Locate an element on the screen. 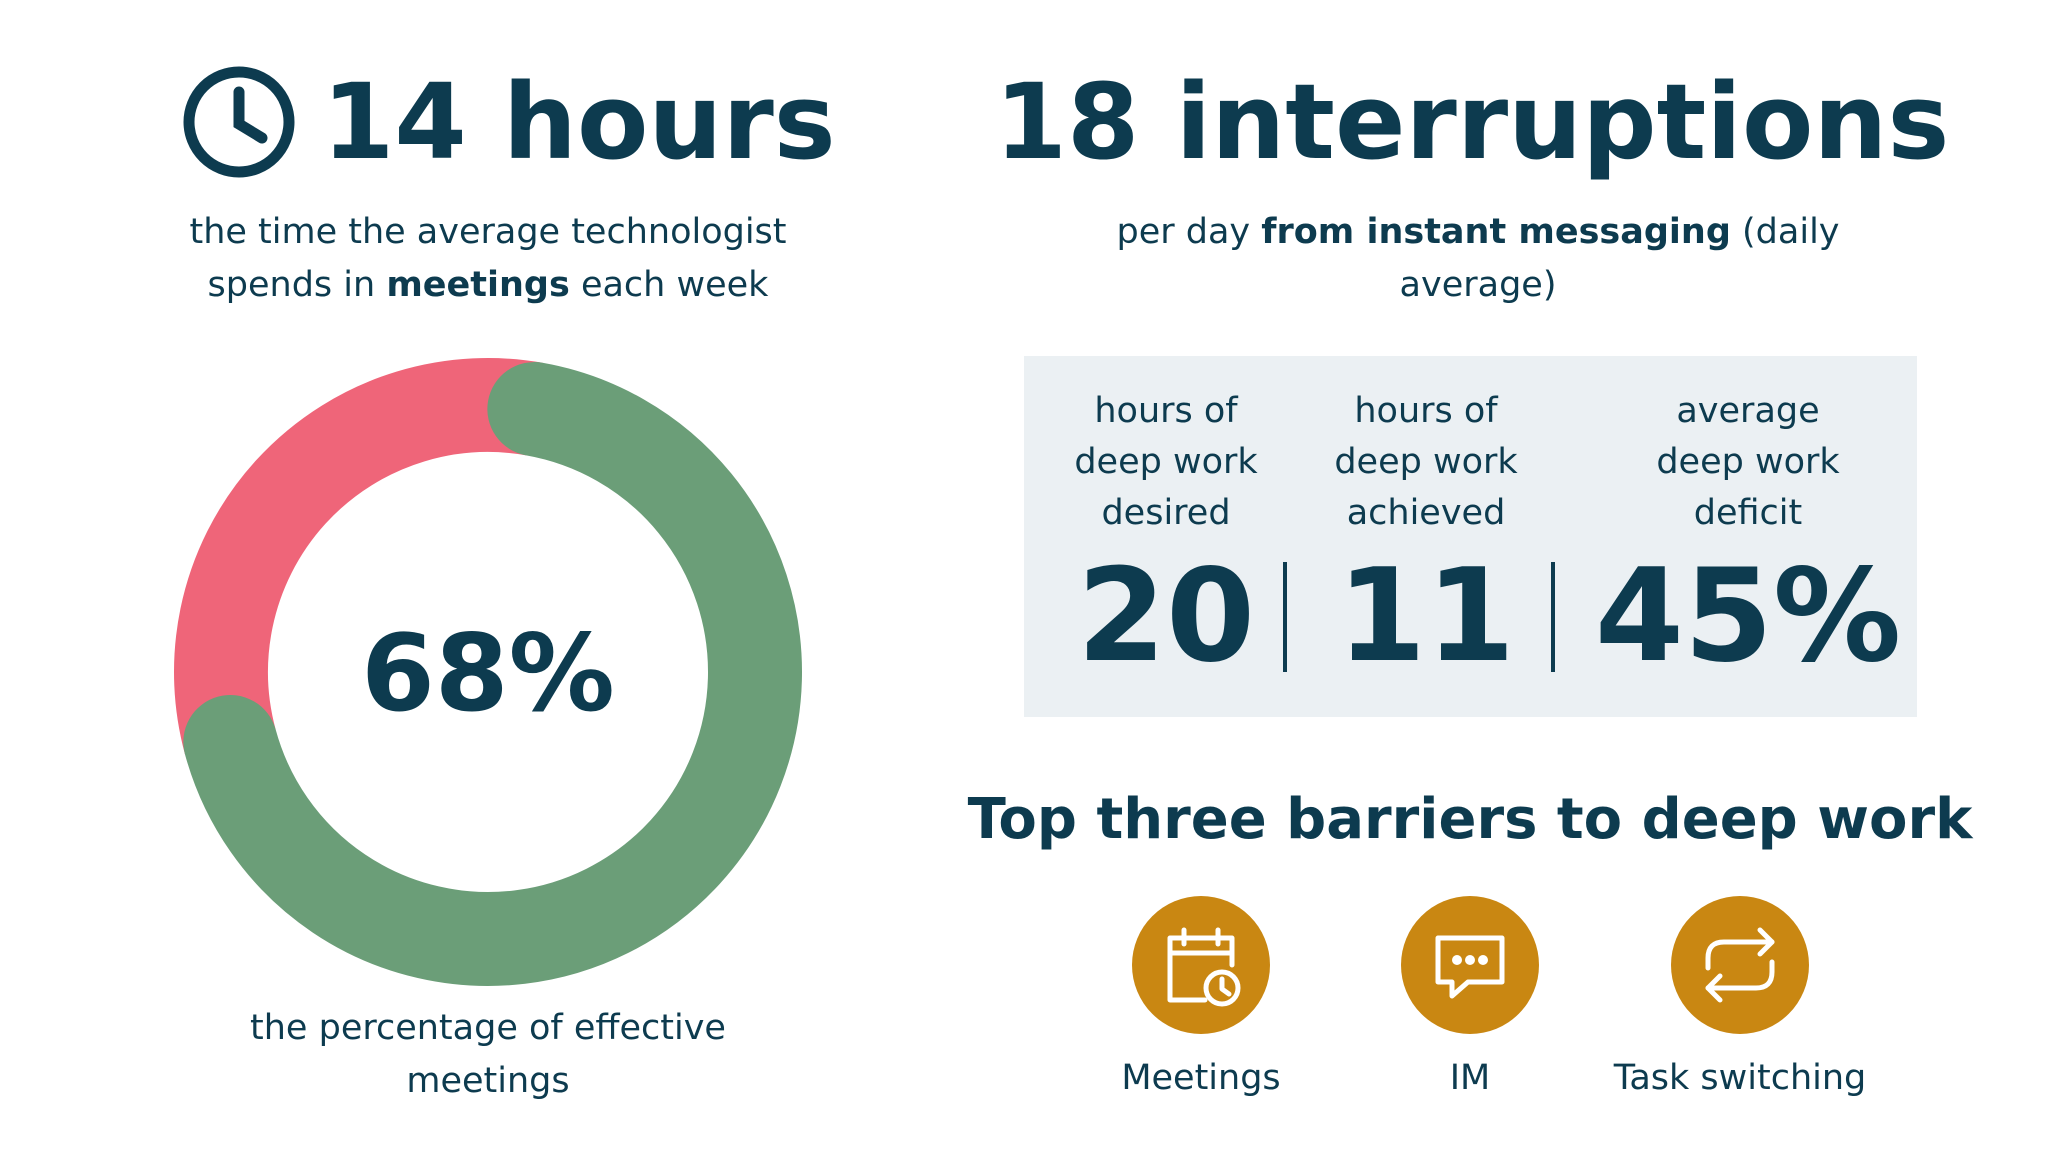 The image size is (2048, 1152). headline: 18 interruptions is located at coordinates (1472, 122).